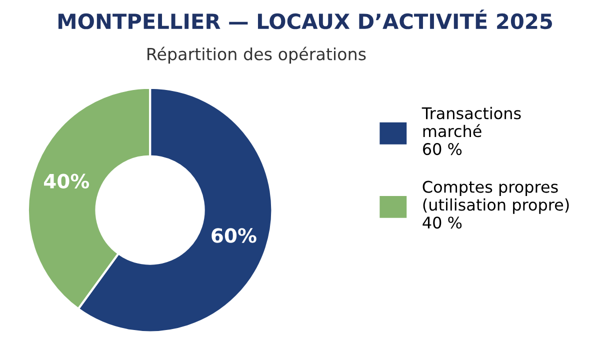 This screenshot has height=356, width=610. I want to click on legend-label: Transactions marché 60 %, so click(471, 131).